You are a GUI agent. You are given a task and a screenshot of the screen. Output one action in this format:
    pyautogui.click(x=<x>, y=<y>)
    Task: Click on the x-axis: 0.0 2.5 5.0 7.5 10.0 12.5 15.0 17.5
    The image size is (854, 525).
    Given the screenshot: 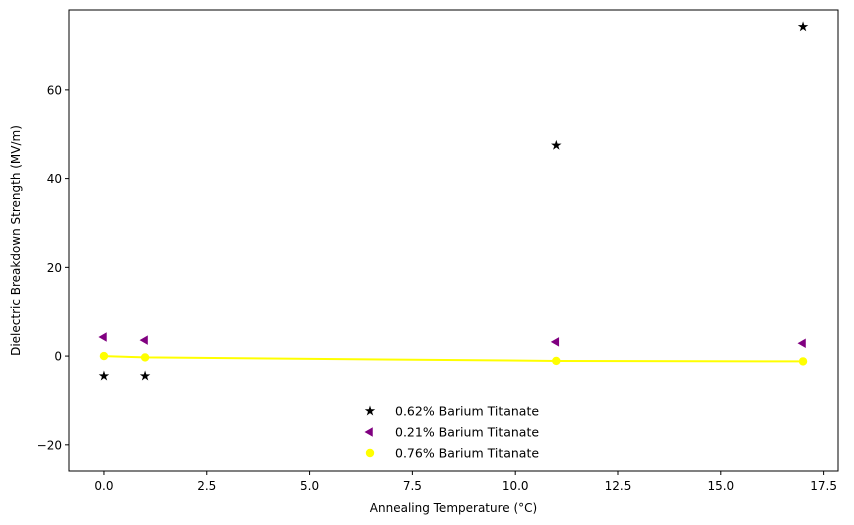 What is the action you would take?
    pyautogui.click(x=465, y=482)
    